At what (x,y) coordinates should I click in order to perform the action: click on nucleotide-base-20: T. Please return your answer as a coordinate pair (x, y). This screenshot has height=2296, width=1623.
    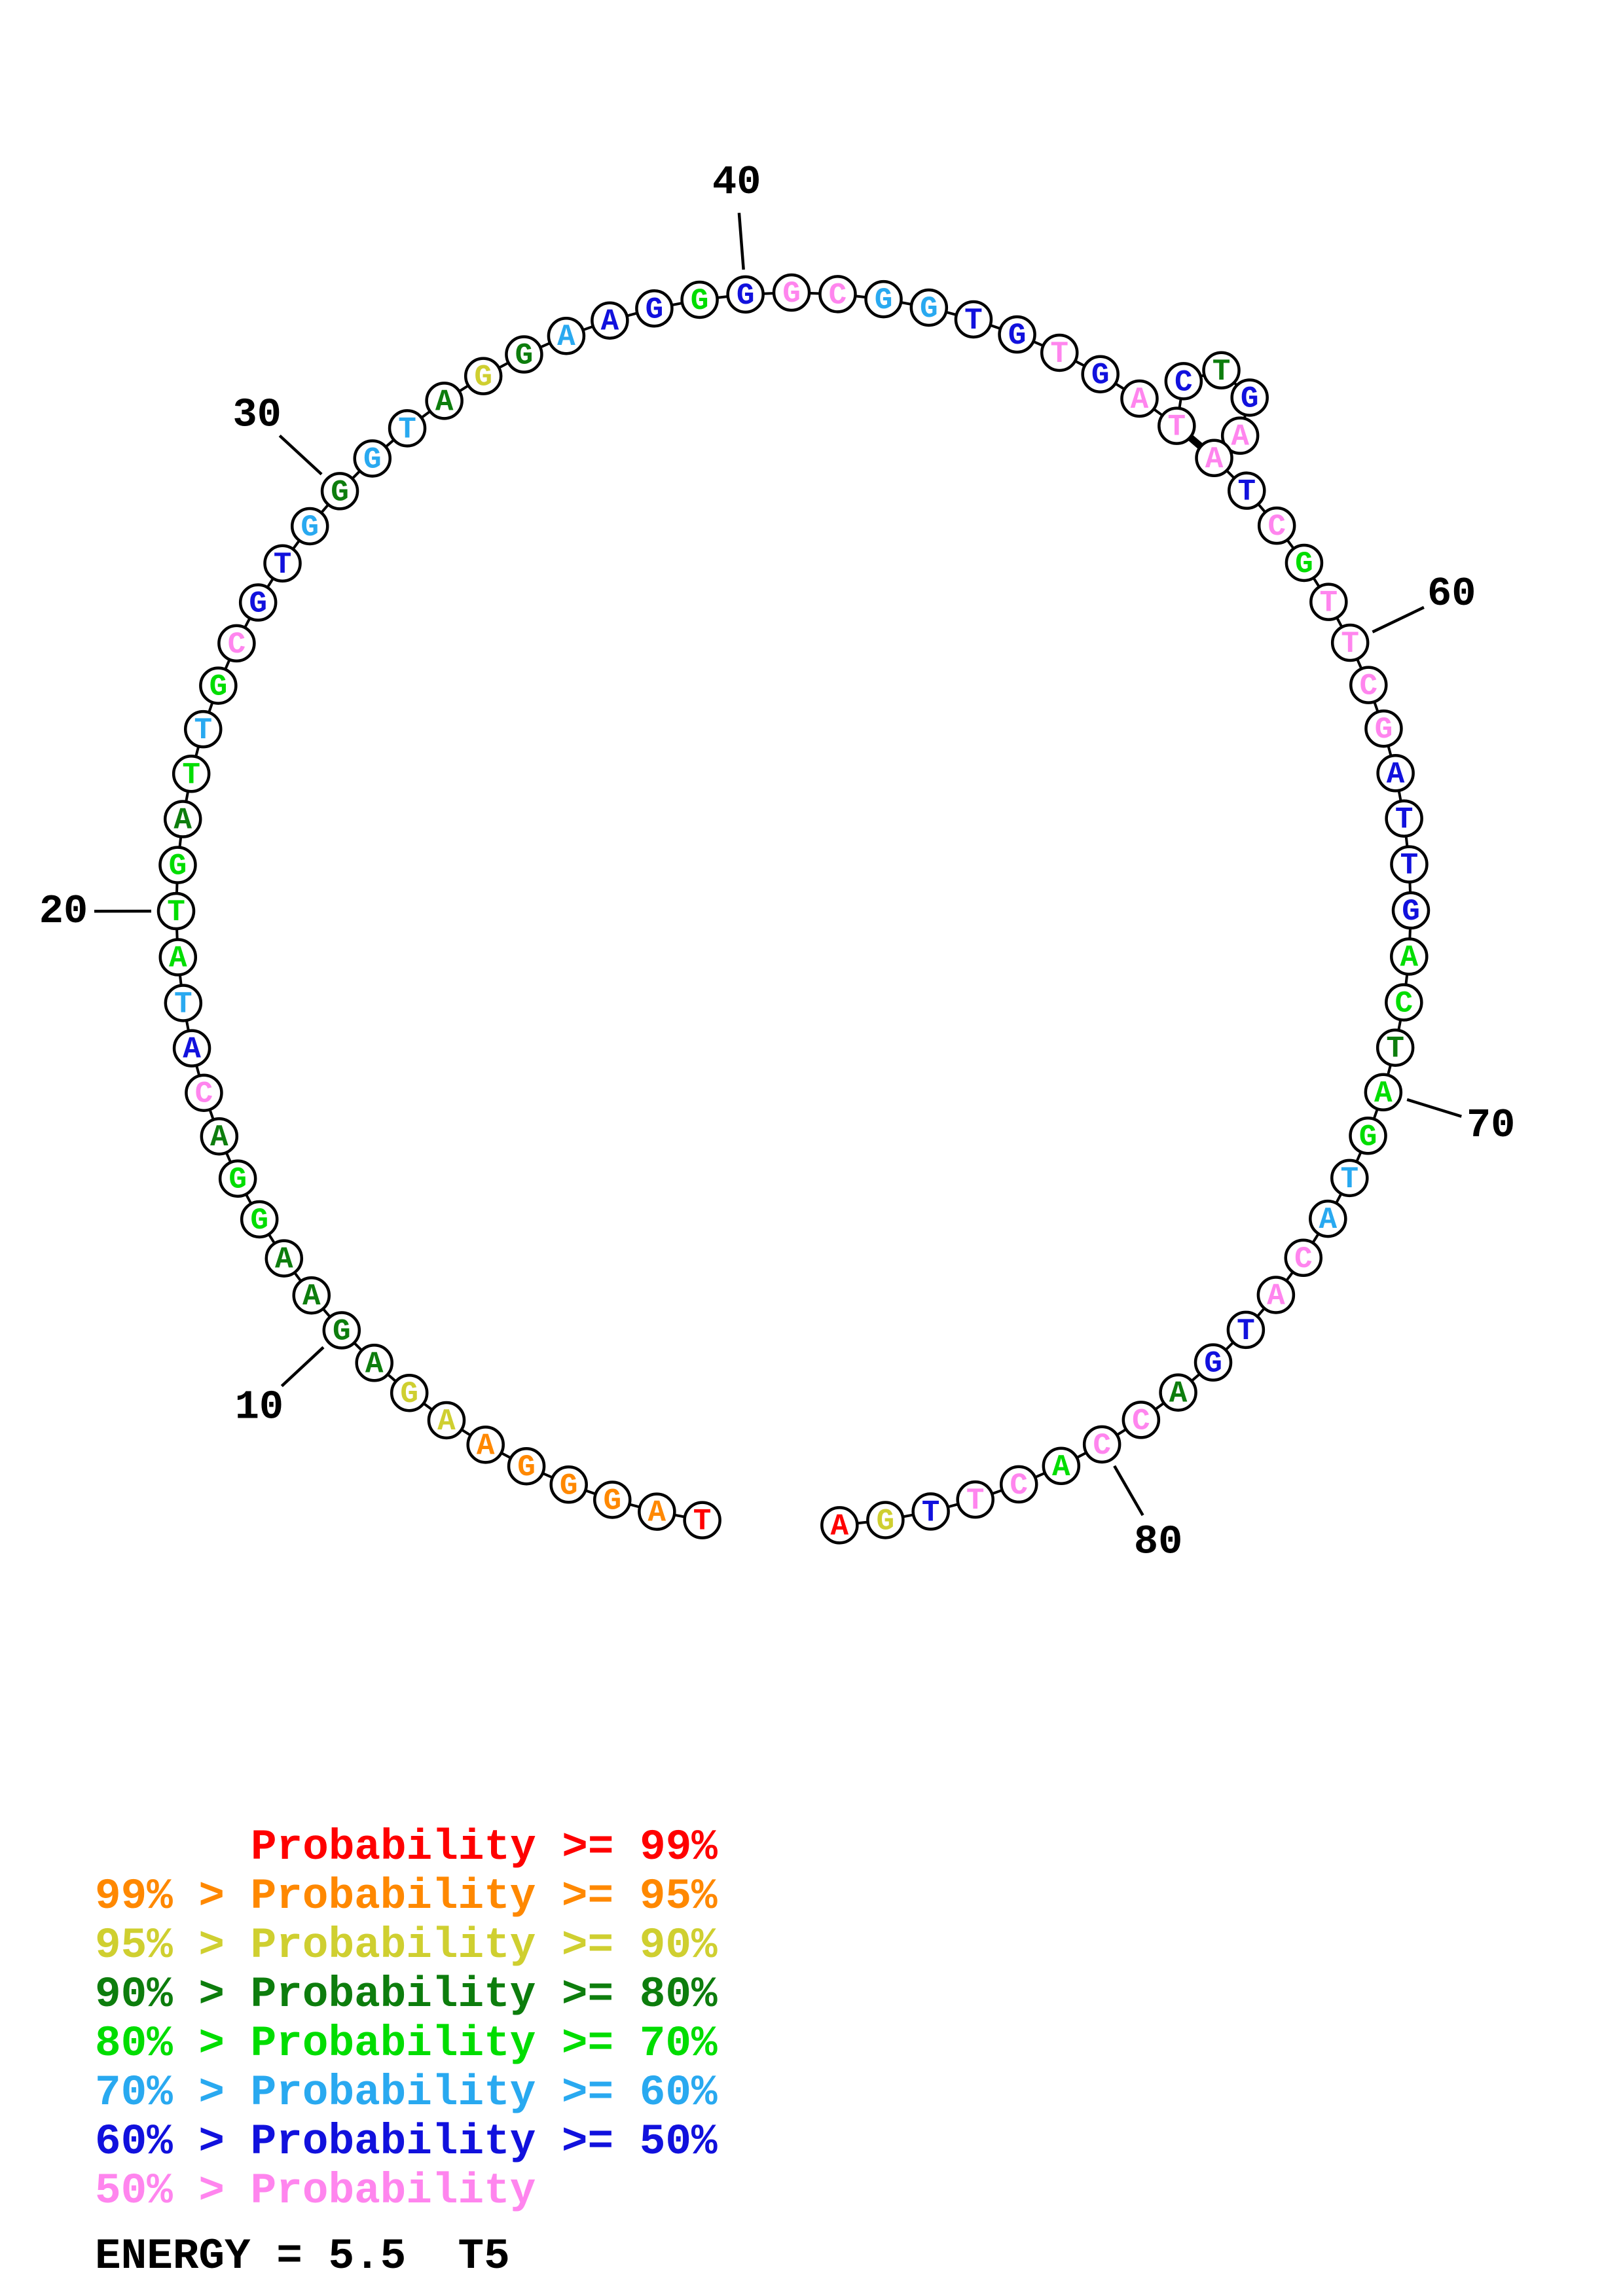
    Looking at the image, I should click on (176, 912).